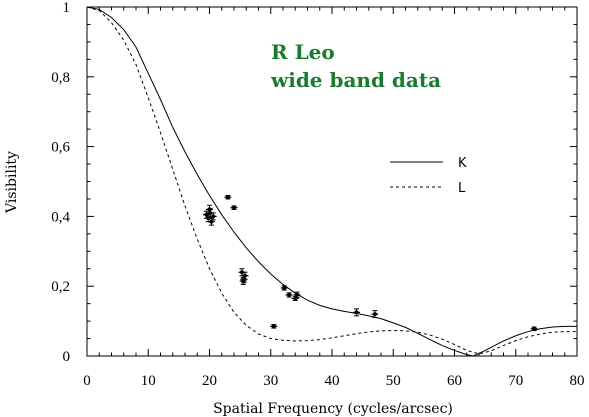  What do you see at coordinates (12, 182) in the screenshot?
I see `y-axis-label: Visibility` at bounding box center [12, 182].